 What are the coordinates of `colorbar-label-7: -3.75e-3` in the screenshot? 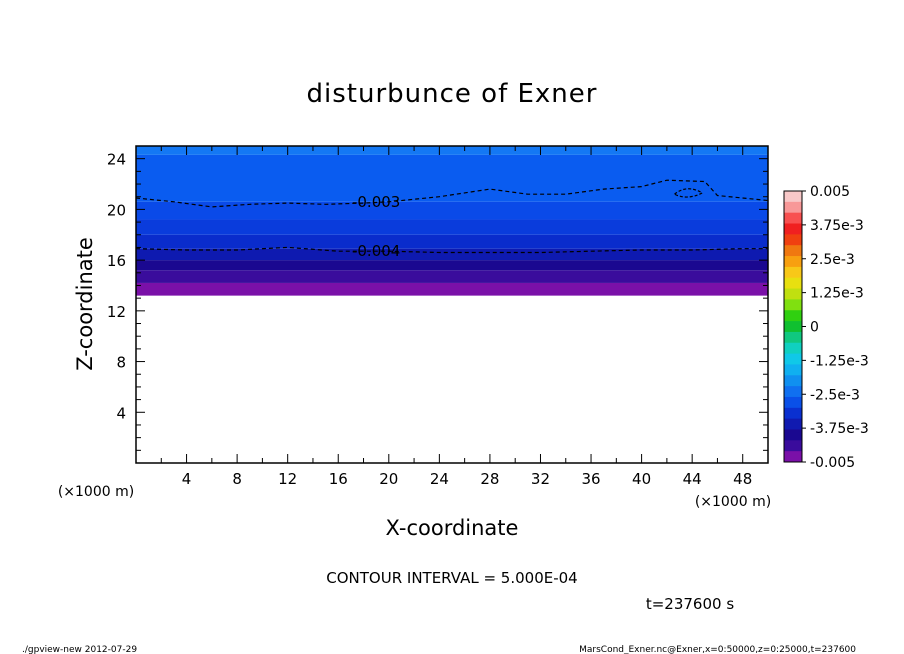 It's located at (839, 429).